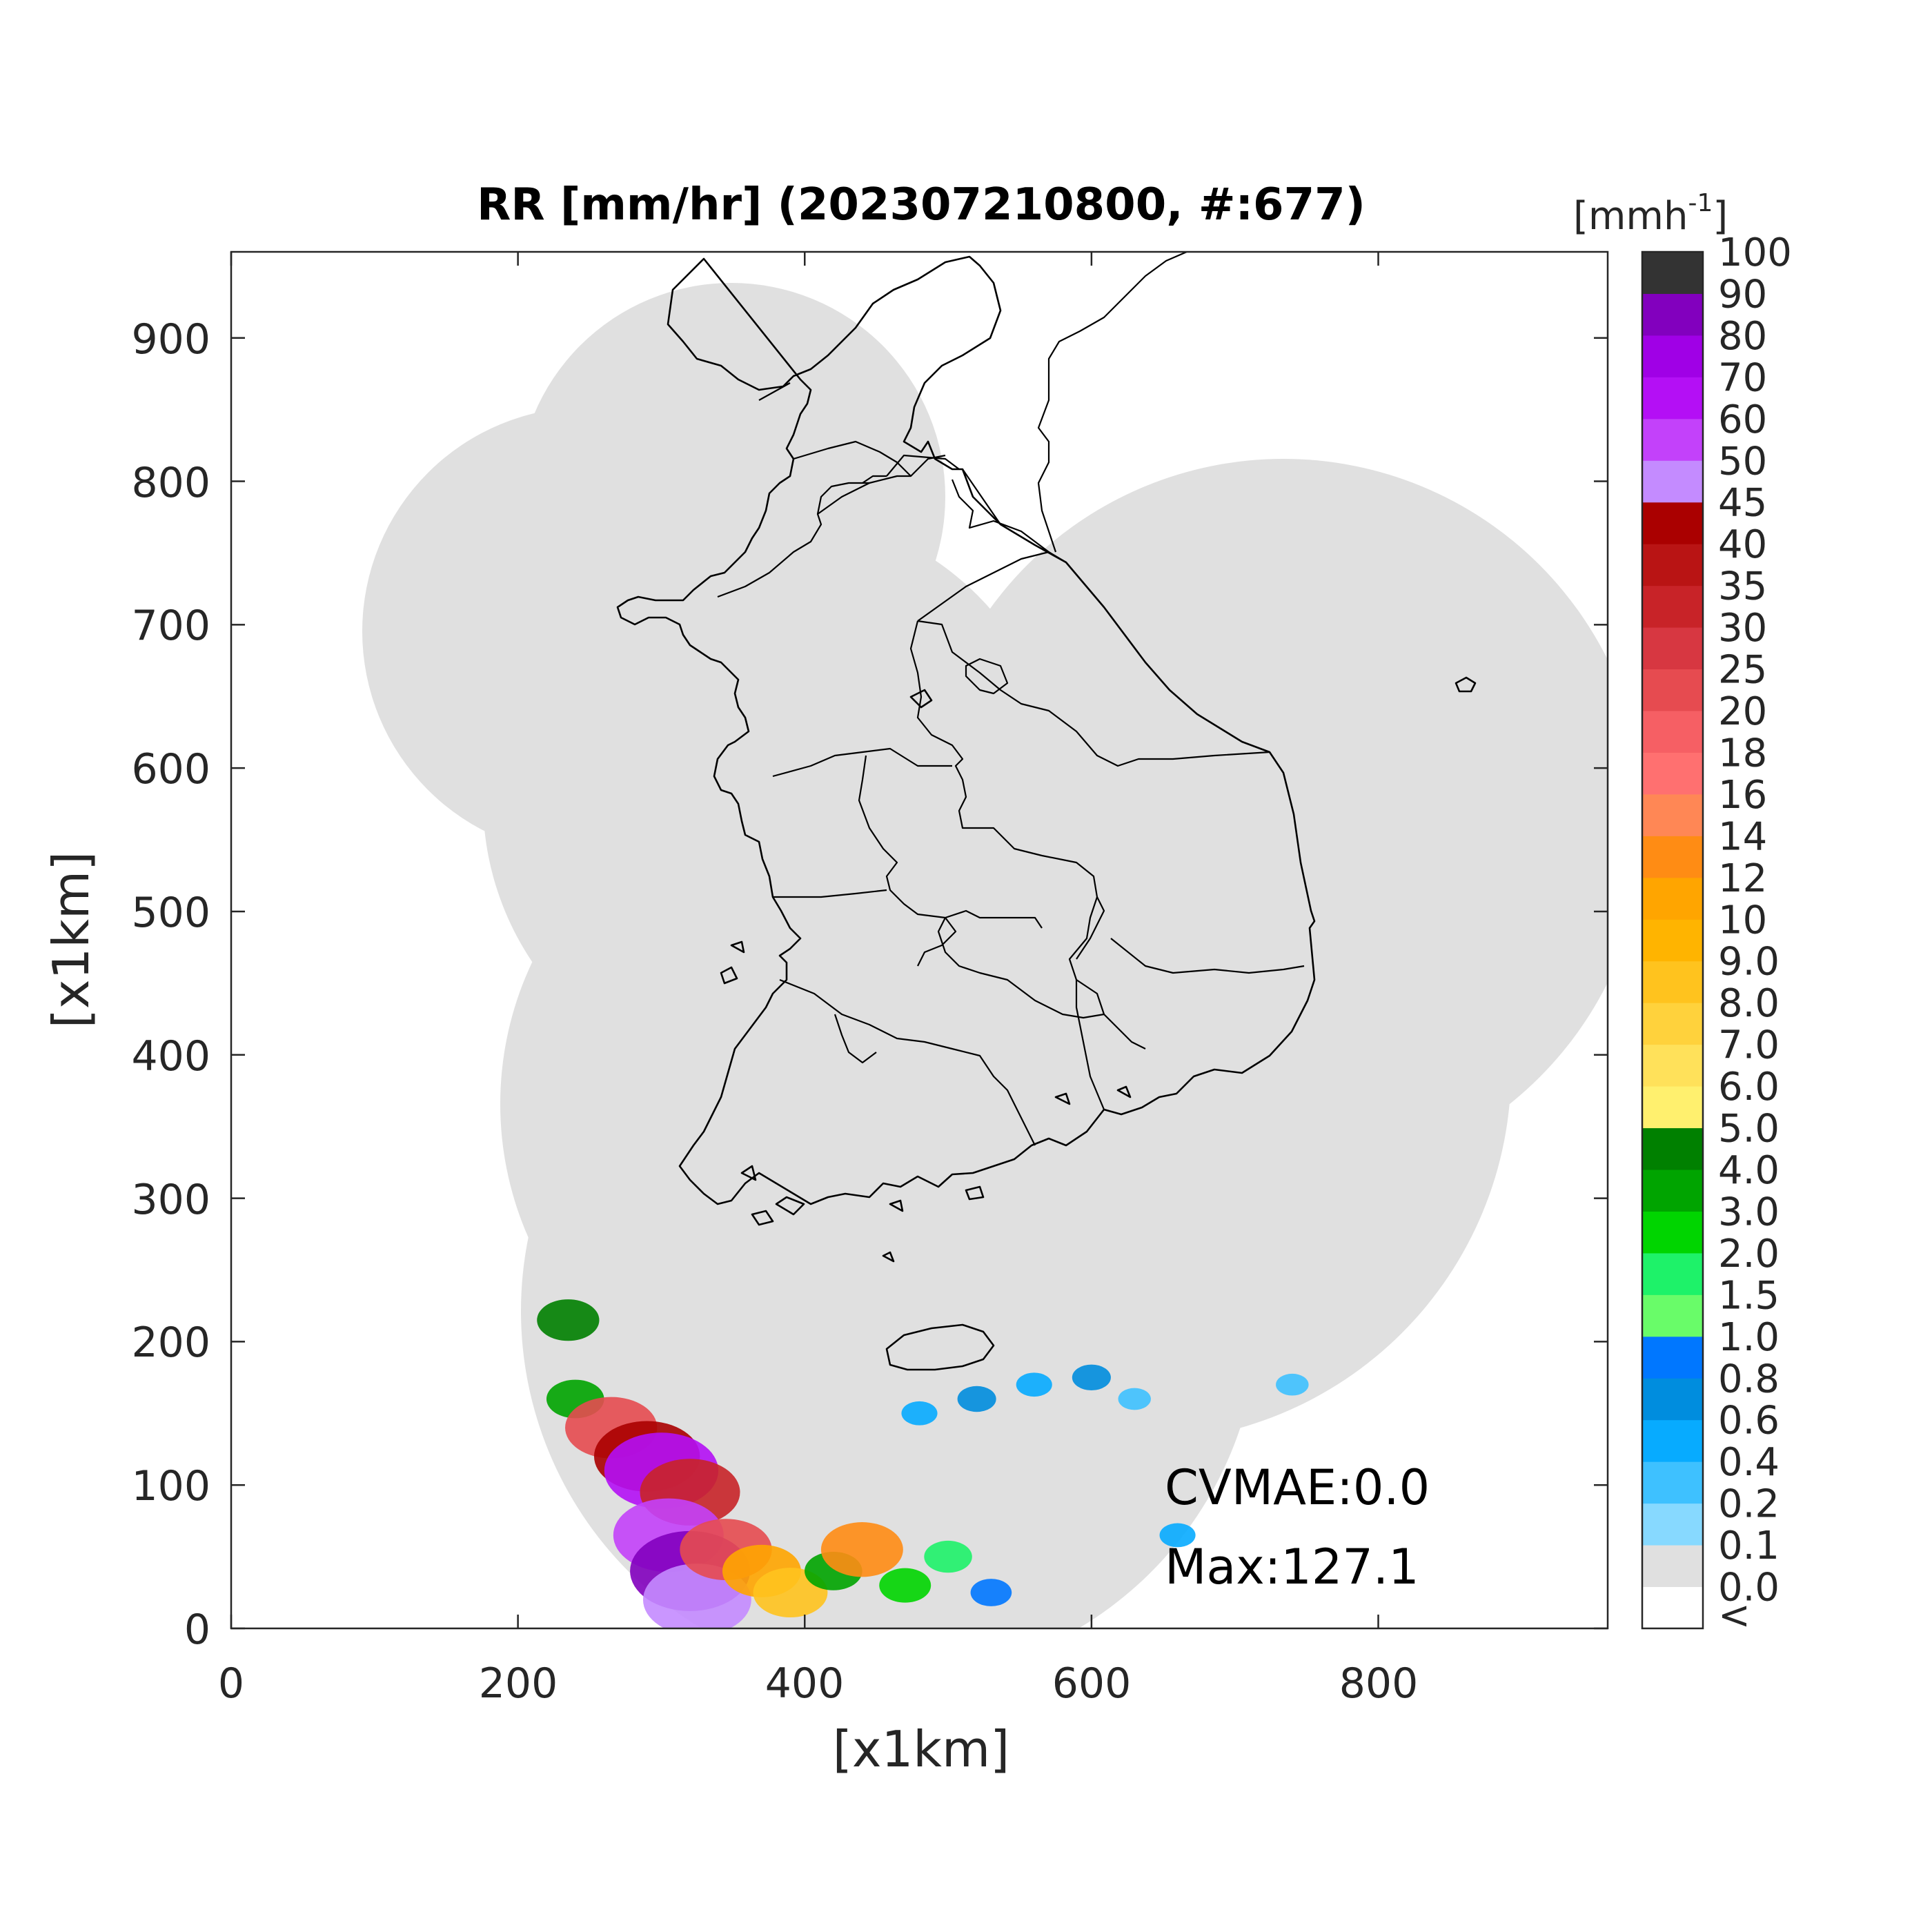 The width and height of the screenshot is (1932, 1932). I want to click on colorbar-label: 50, so click(1742, 461).